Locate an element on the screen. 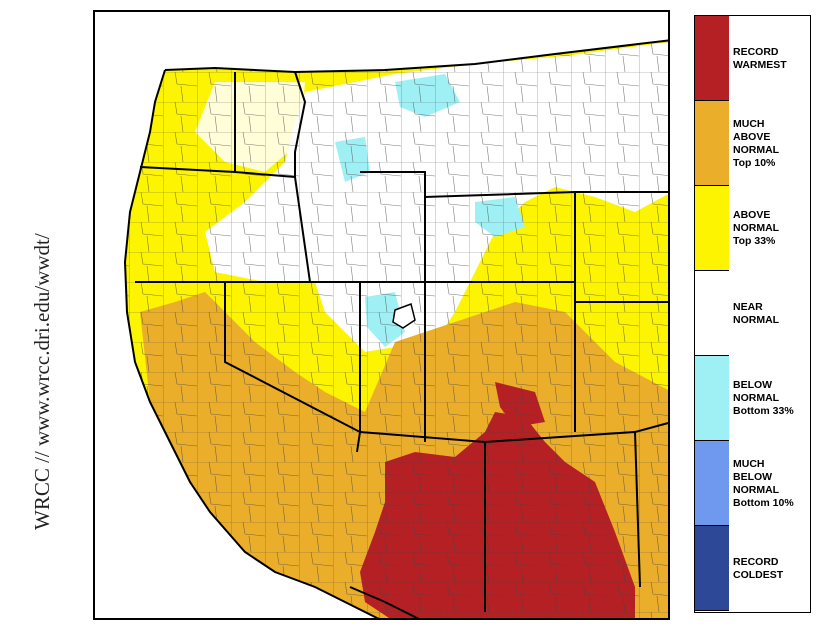  legend-label: RECORD COLDEST is located at coordinates (771, 568).